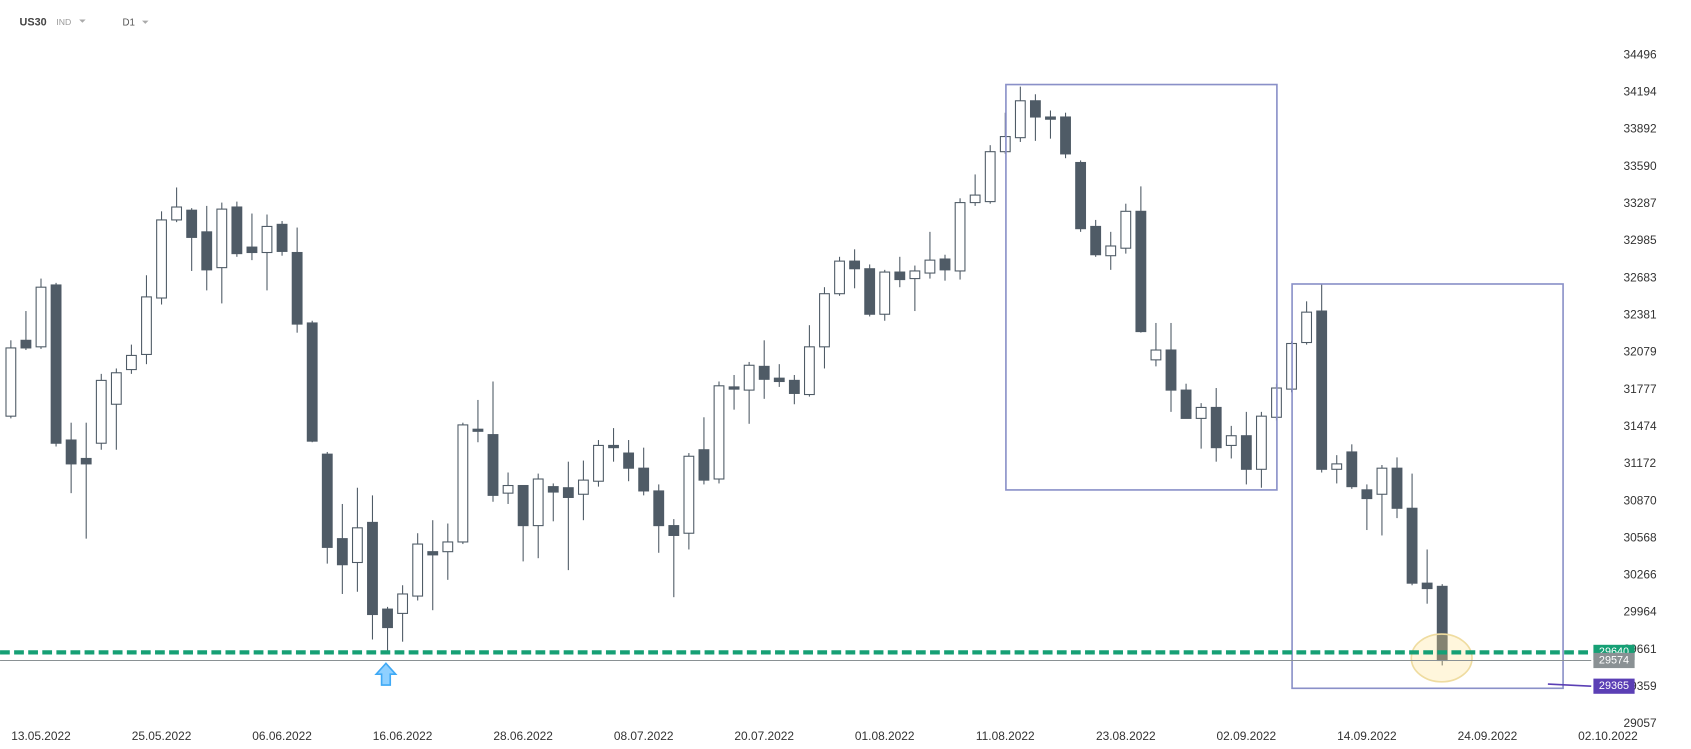  I want to click on y-tick-label: 32381, so click(1639, 315).